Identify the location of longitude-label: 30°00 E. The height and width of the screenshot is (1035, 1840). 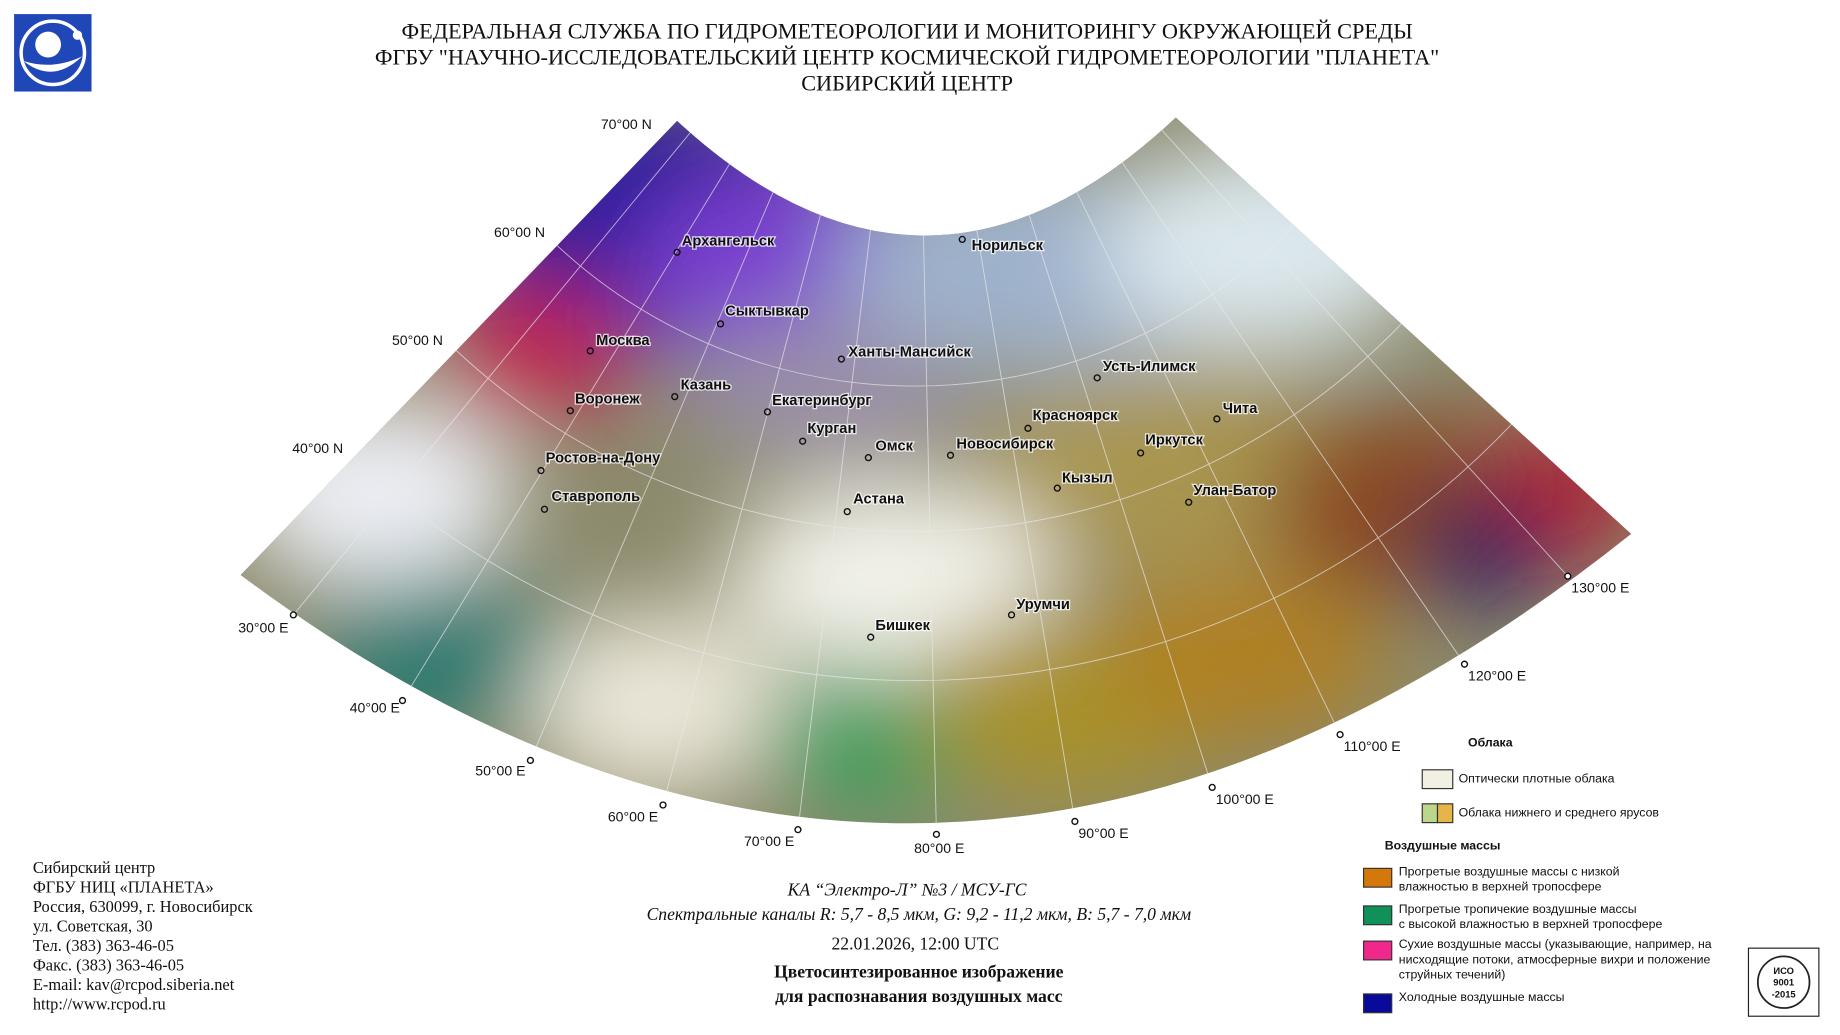
(263, 627).